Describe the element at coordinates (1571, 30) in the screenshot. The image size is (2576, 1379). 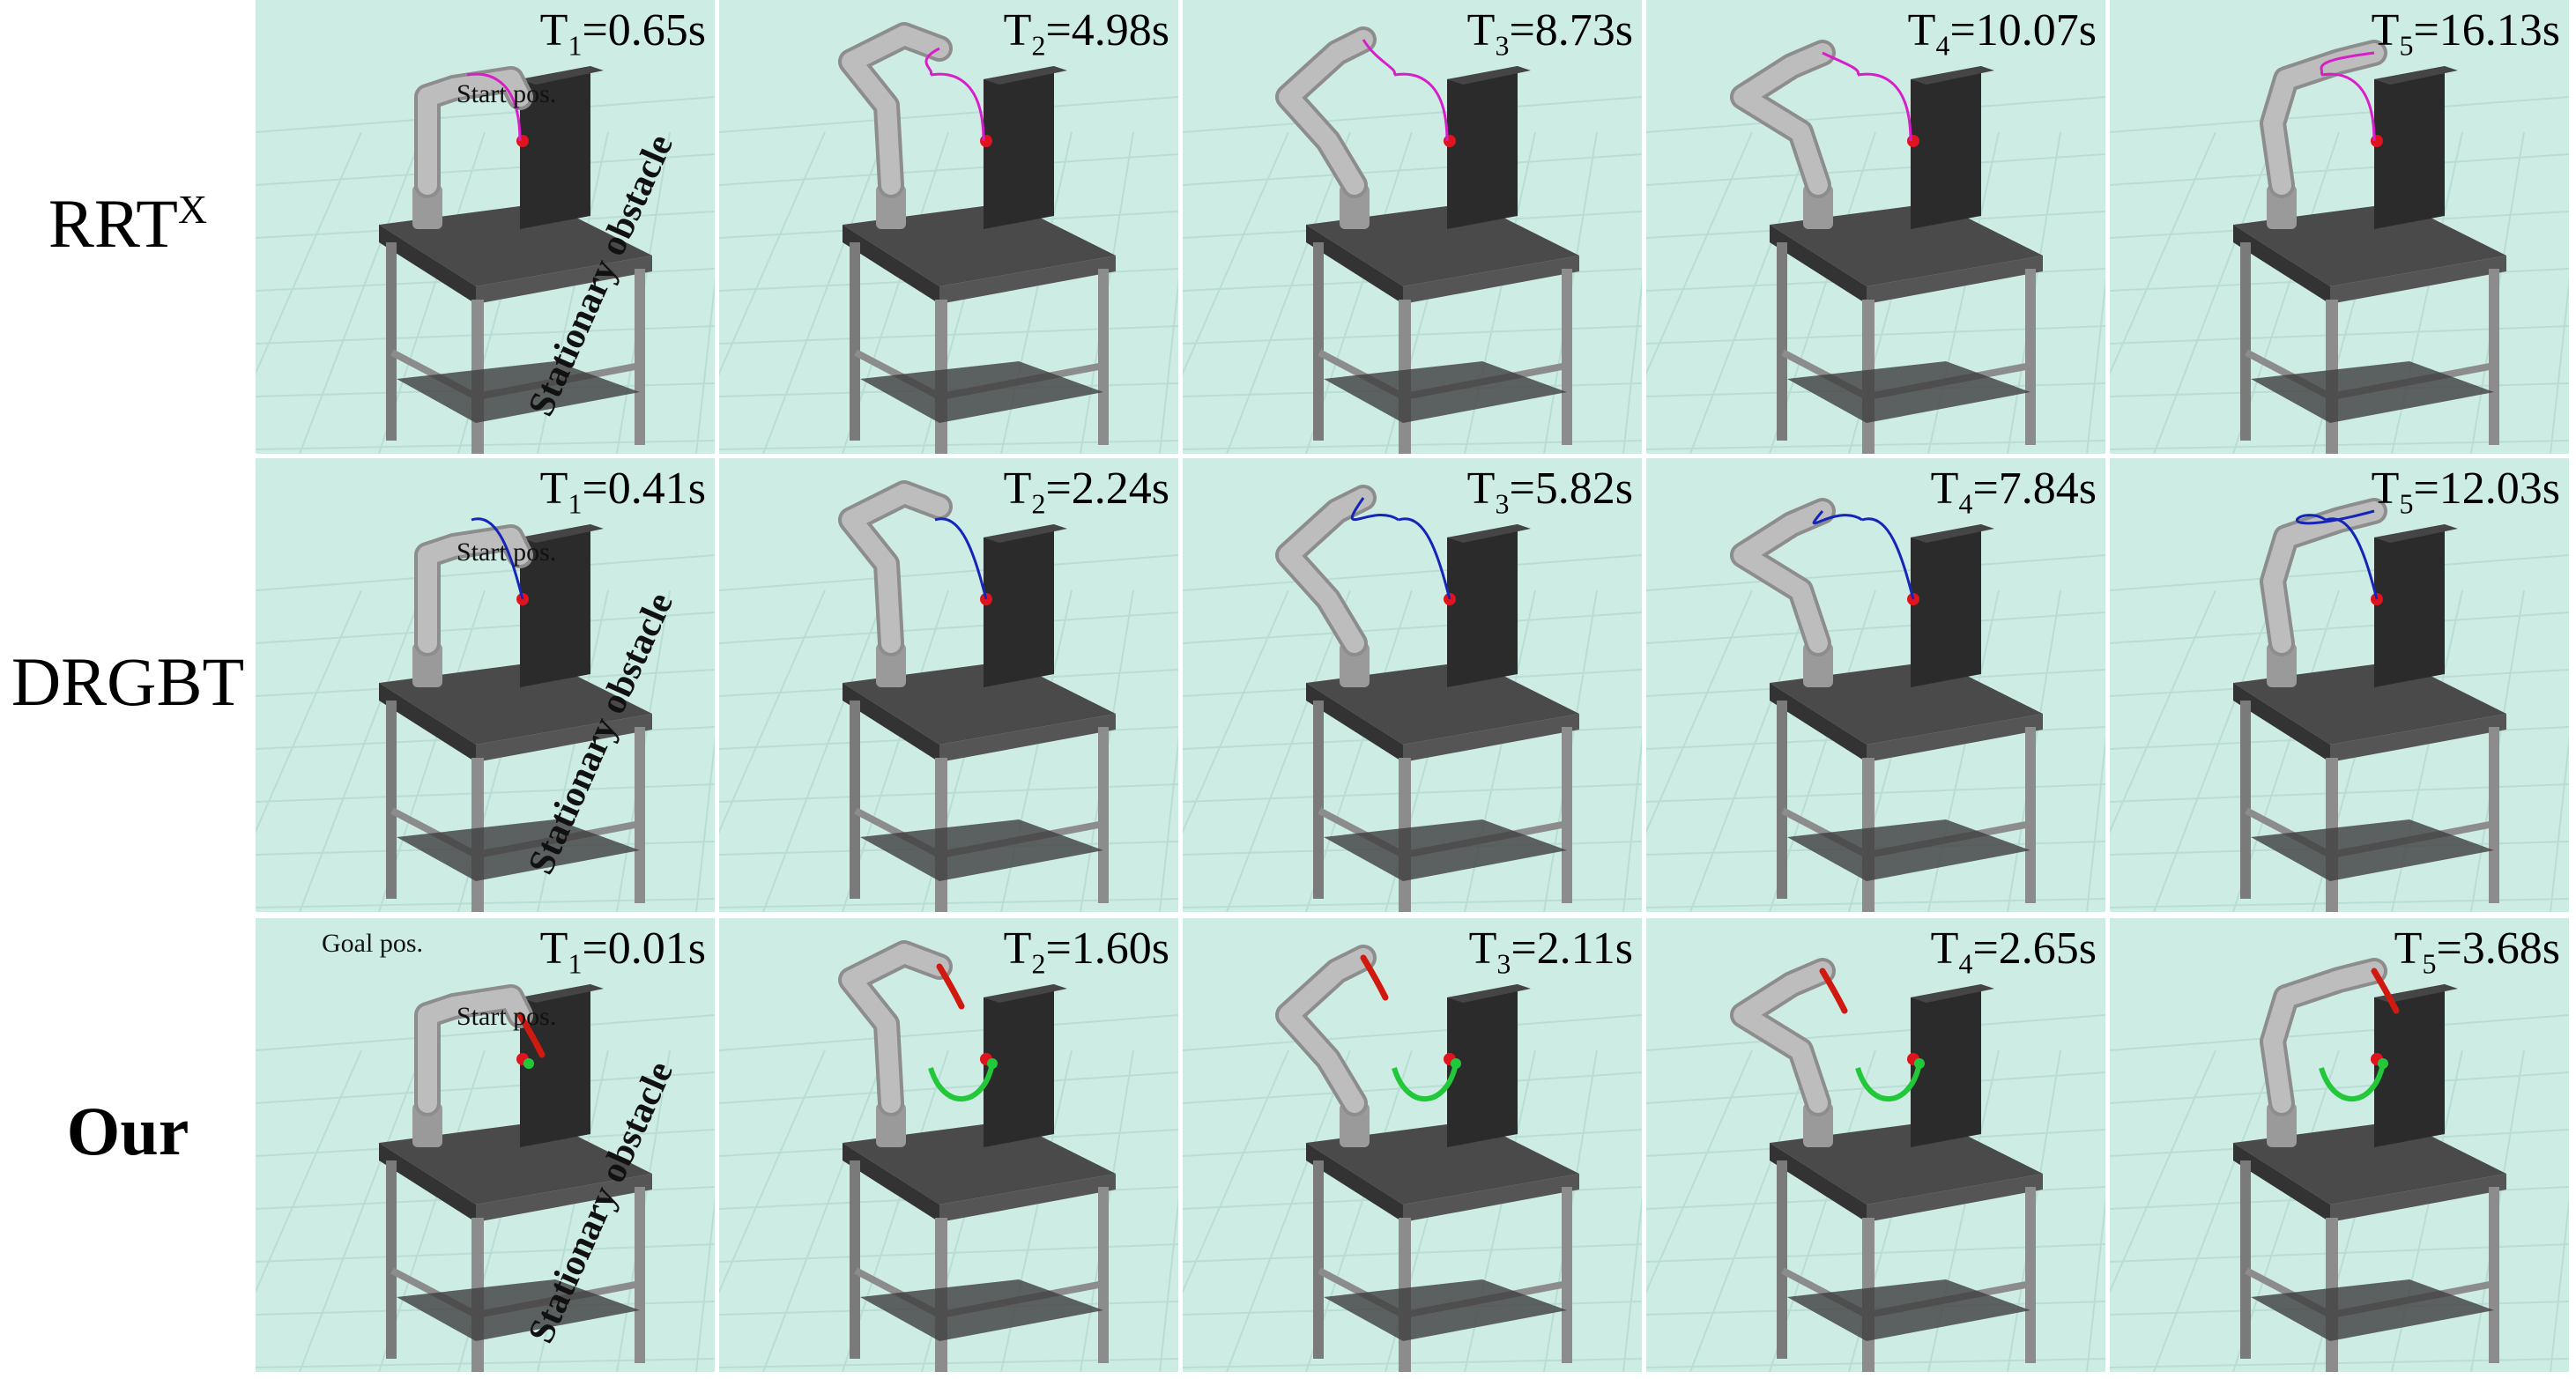
I see `time-value: =8.73s` at that location.